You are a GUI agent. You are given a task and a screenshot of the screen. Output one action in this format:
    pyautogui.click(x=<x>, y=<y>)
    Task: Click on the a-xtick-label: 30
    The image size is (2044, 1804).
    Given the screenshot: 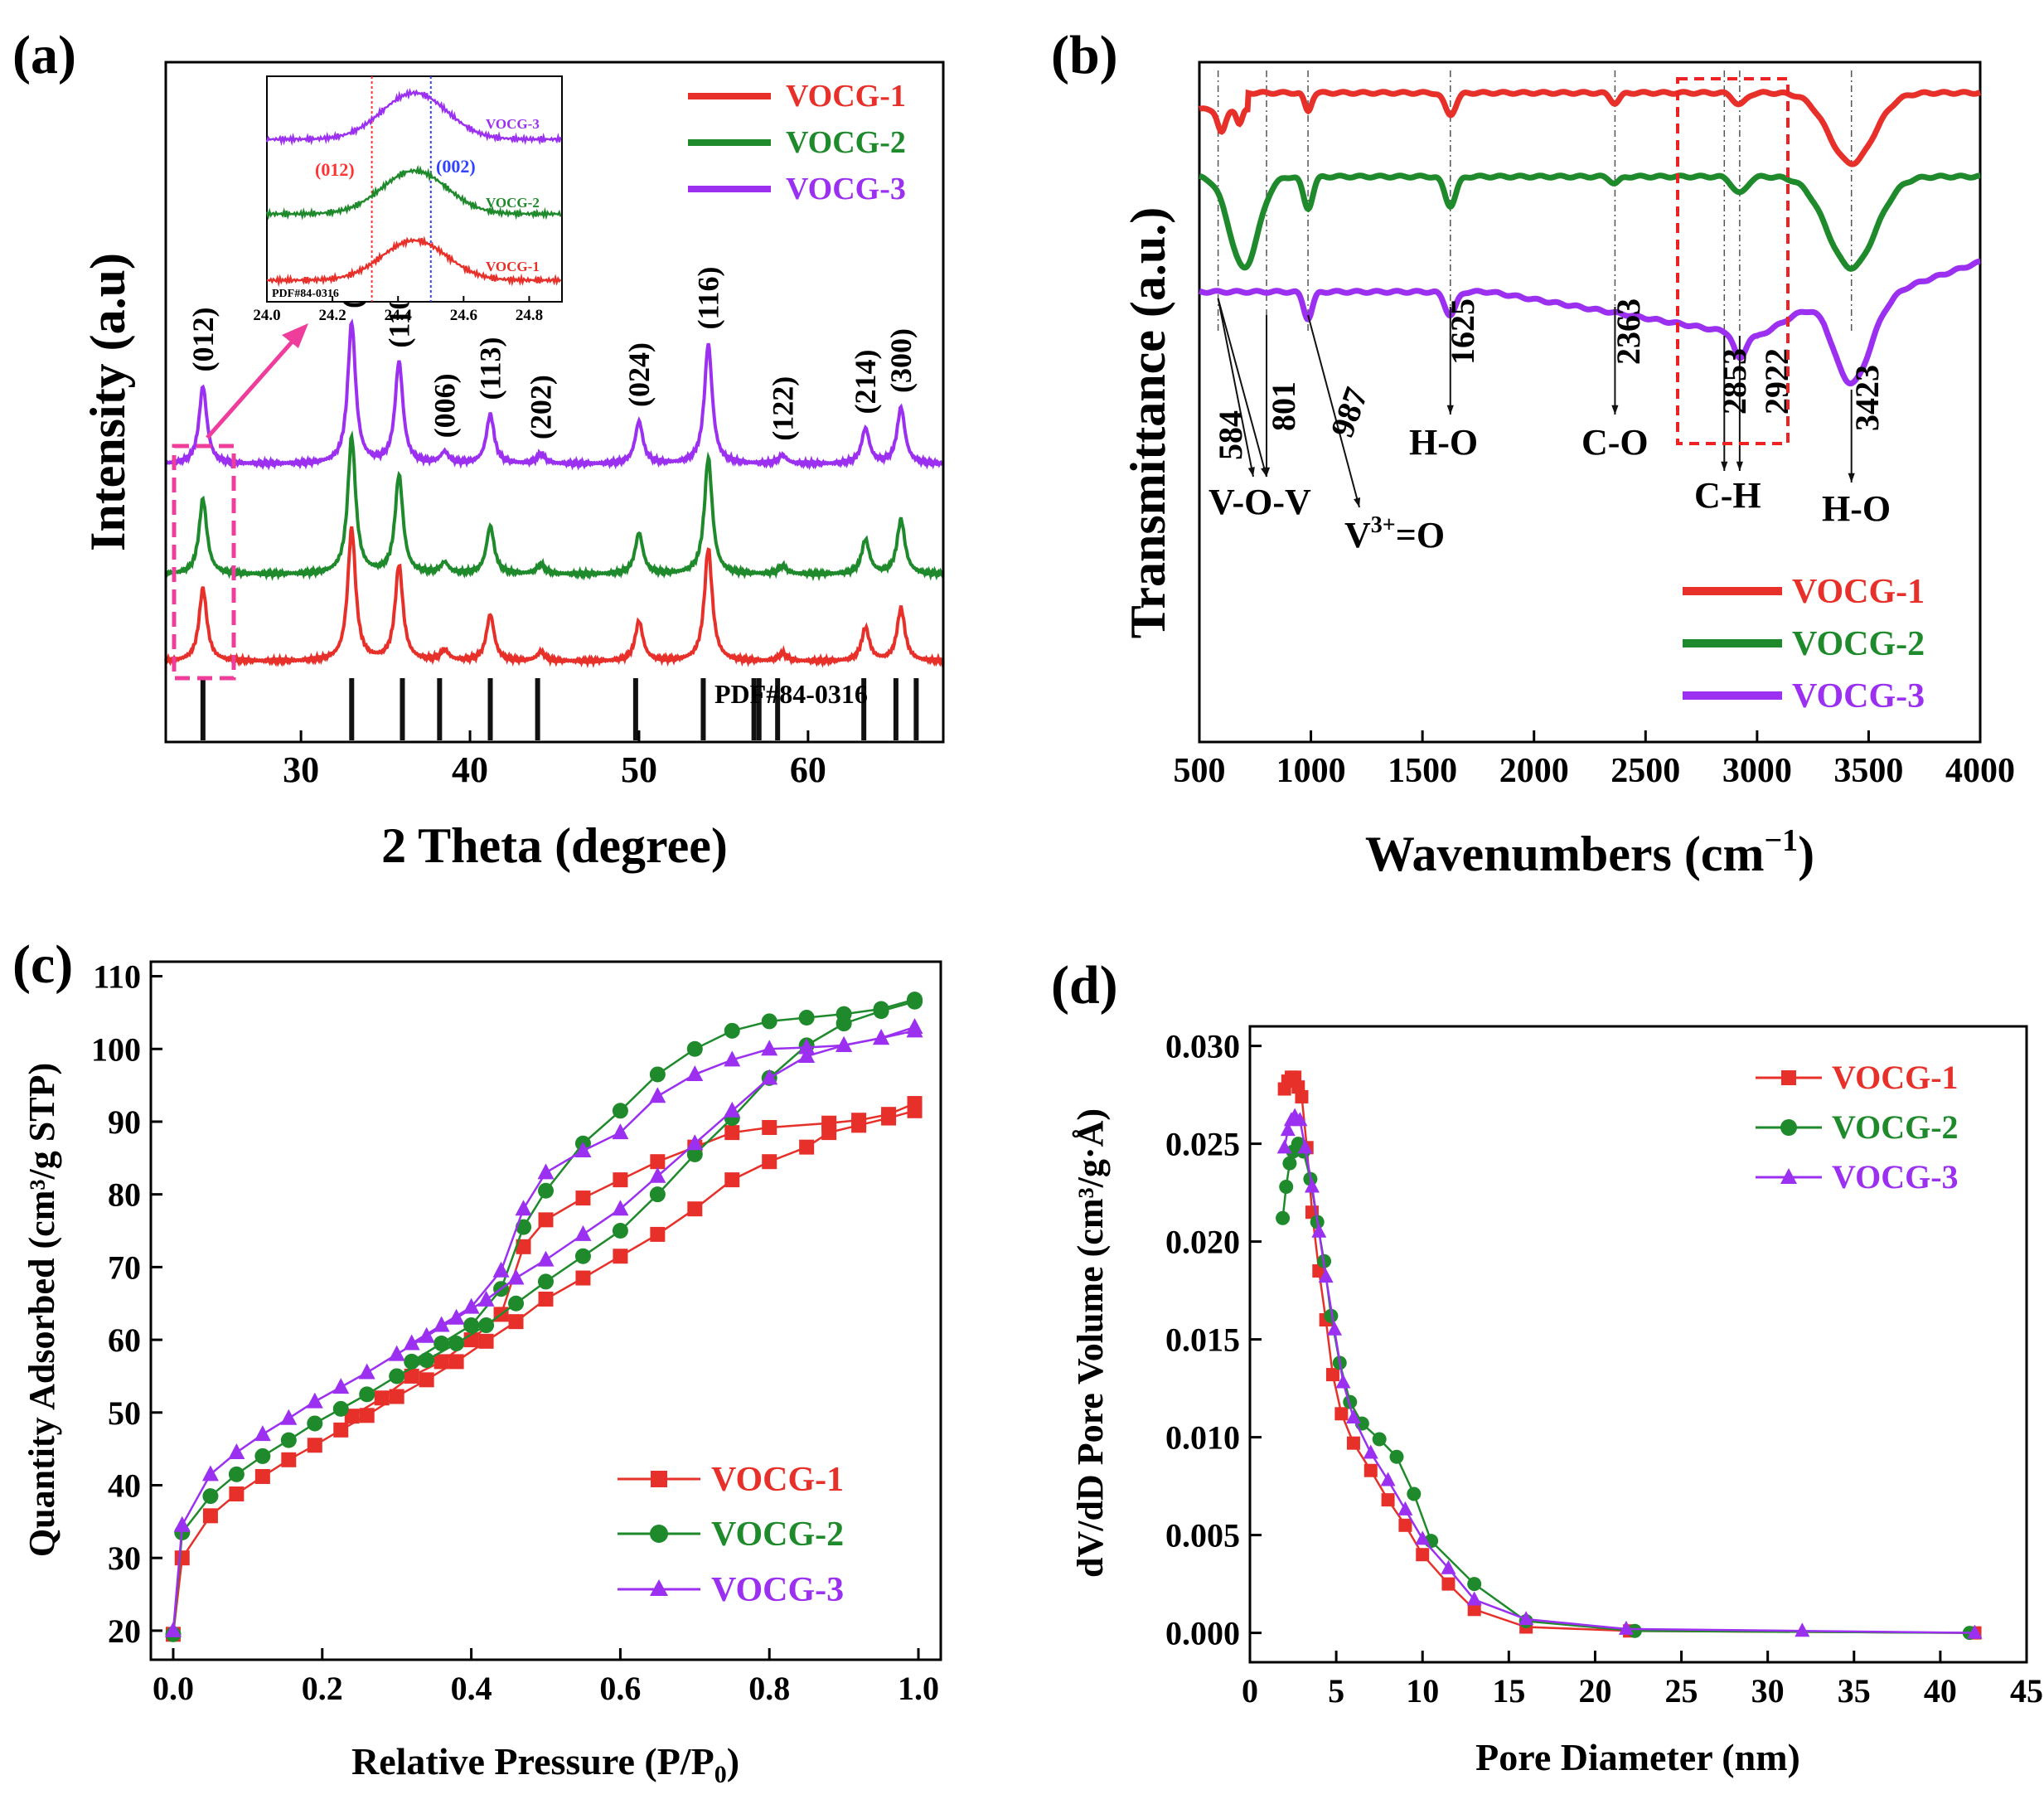 What is the action you would take?
    pyautogui.click(x=301, y=770)
    